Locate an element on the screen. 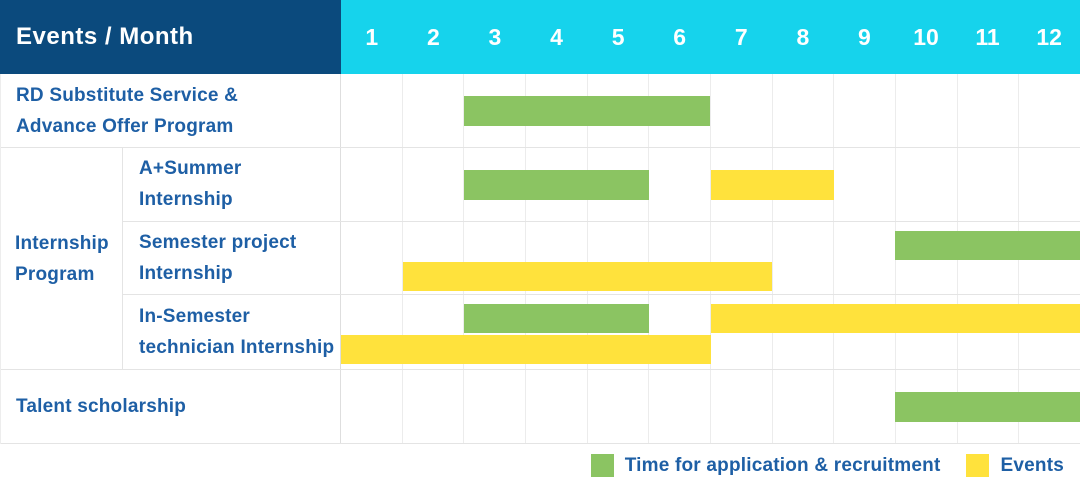 The image size is (1080, 494). legend-swatch-event is located at coordinates (978, 465).